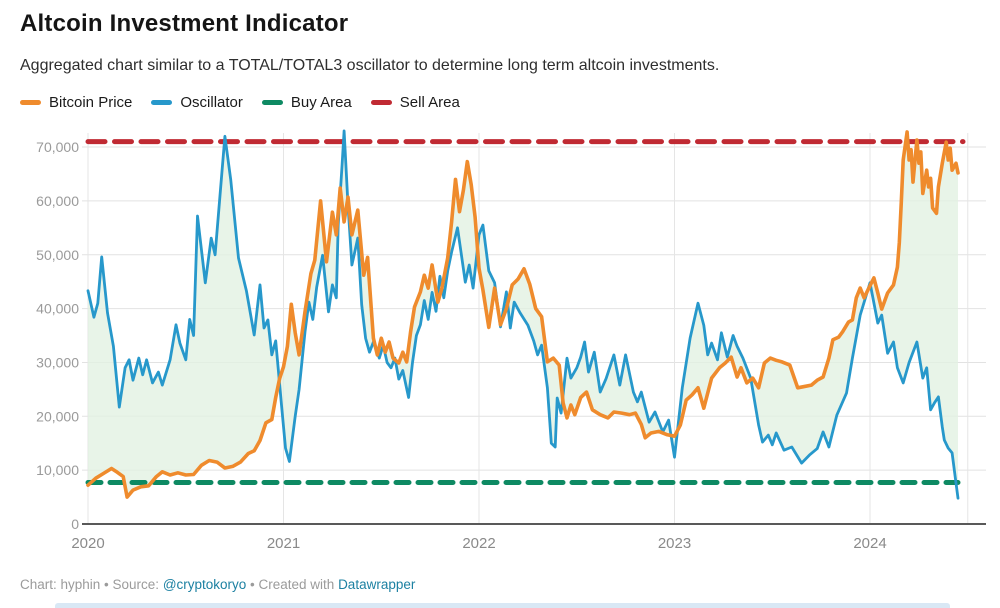 The height and width of the screenshot is (608, 1000). I want to click on footer-credit-text: Chart: hyphin • Source:, so click(91, 584).